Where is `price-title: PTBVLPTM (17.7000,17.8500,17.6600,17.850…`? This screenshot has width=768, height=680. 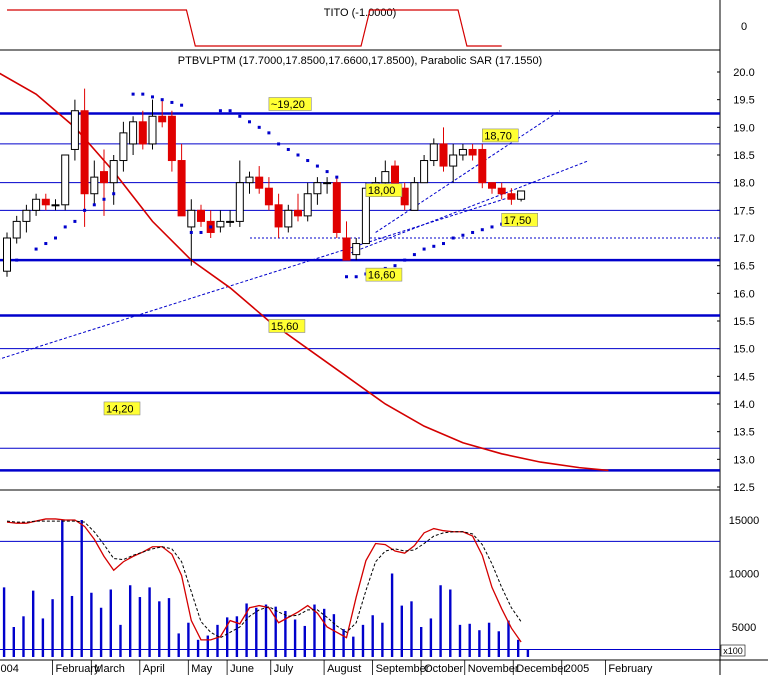
price-title: PTBVLPTM (17.7000,17.8500,17.6600,17.850… is located at coordinates (360, 61).